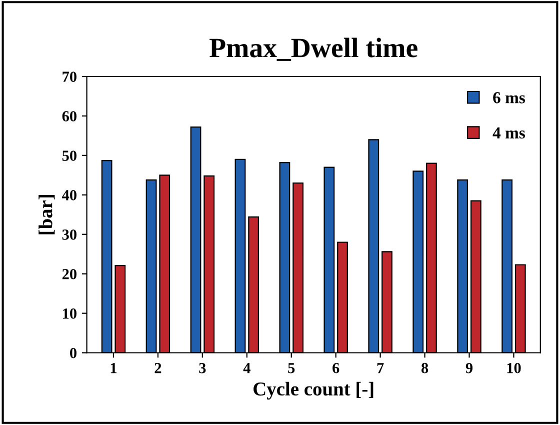 This screenshot has width=560, height=425. What do you see at coordinates (46, 214) in the screenshot?
I see `y-axis-title: [bar]` at bounding box center [46, 214].